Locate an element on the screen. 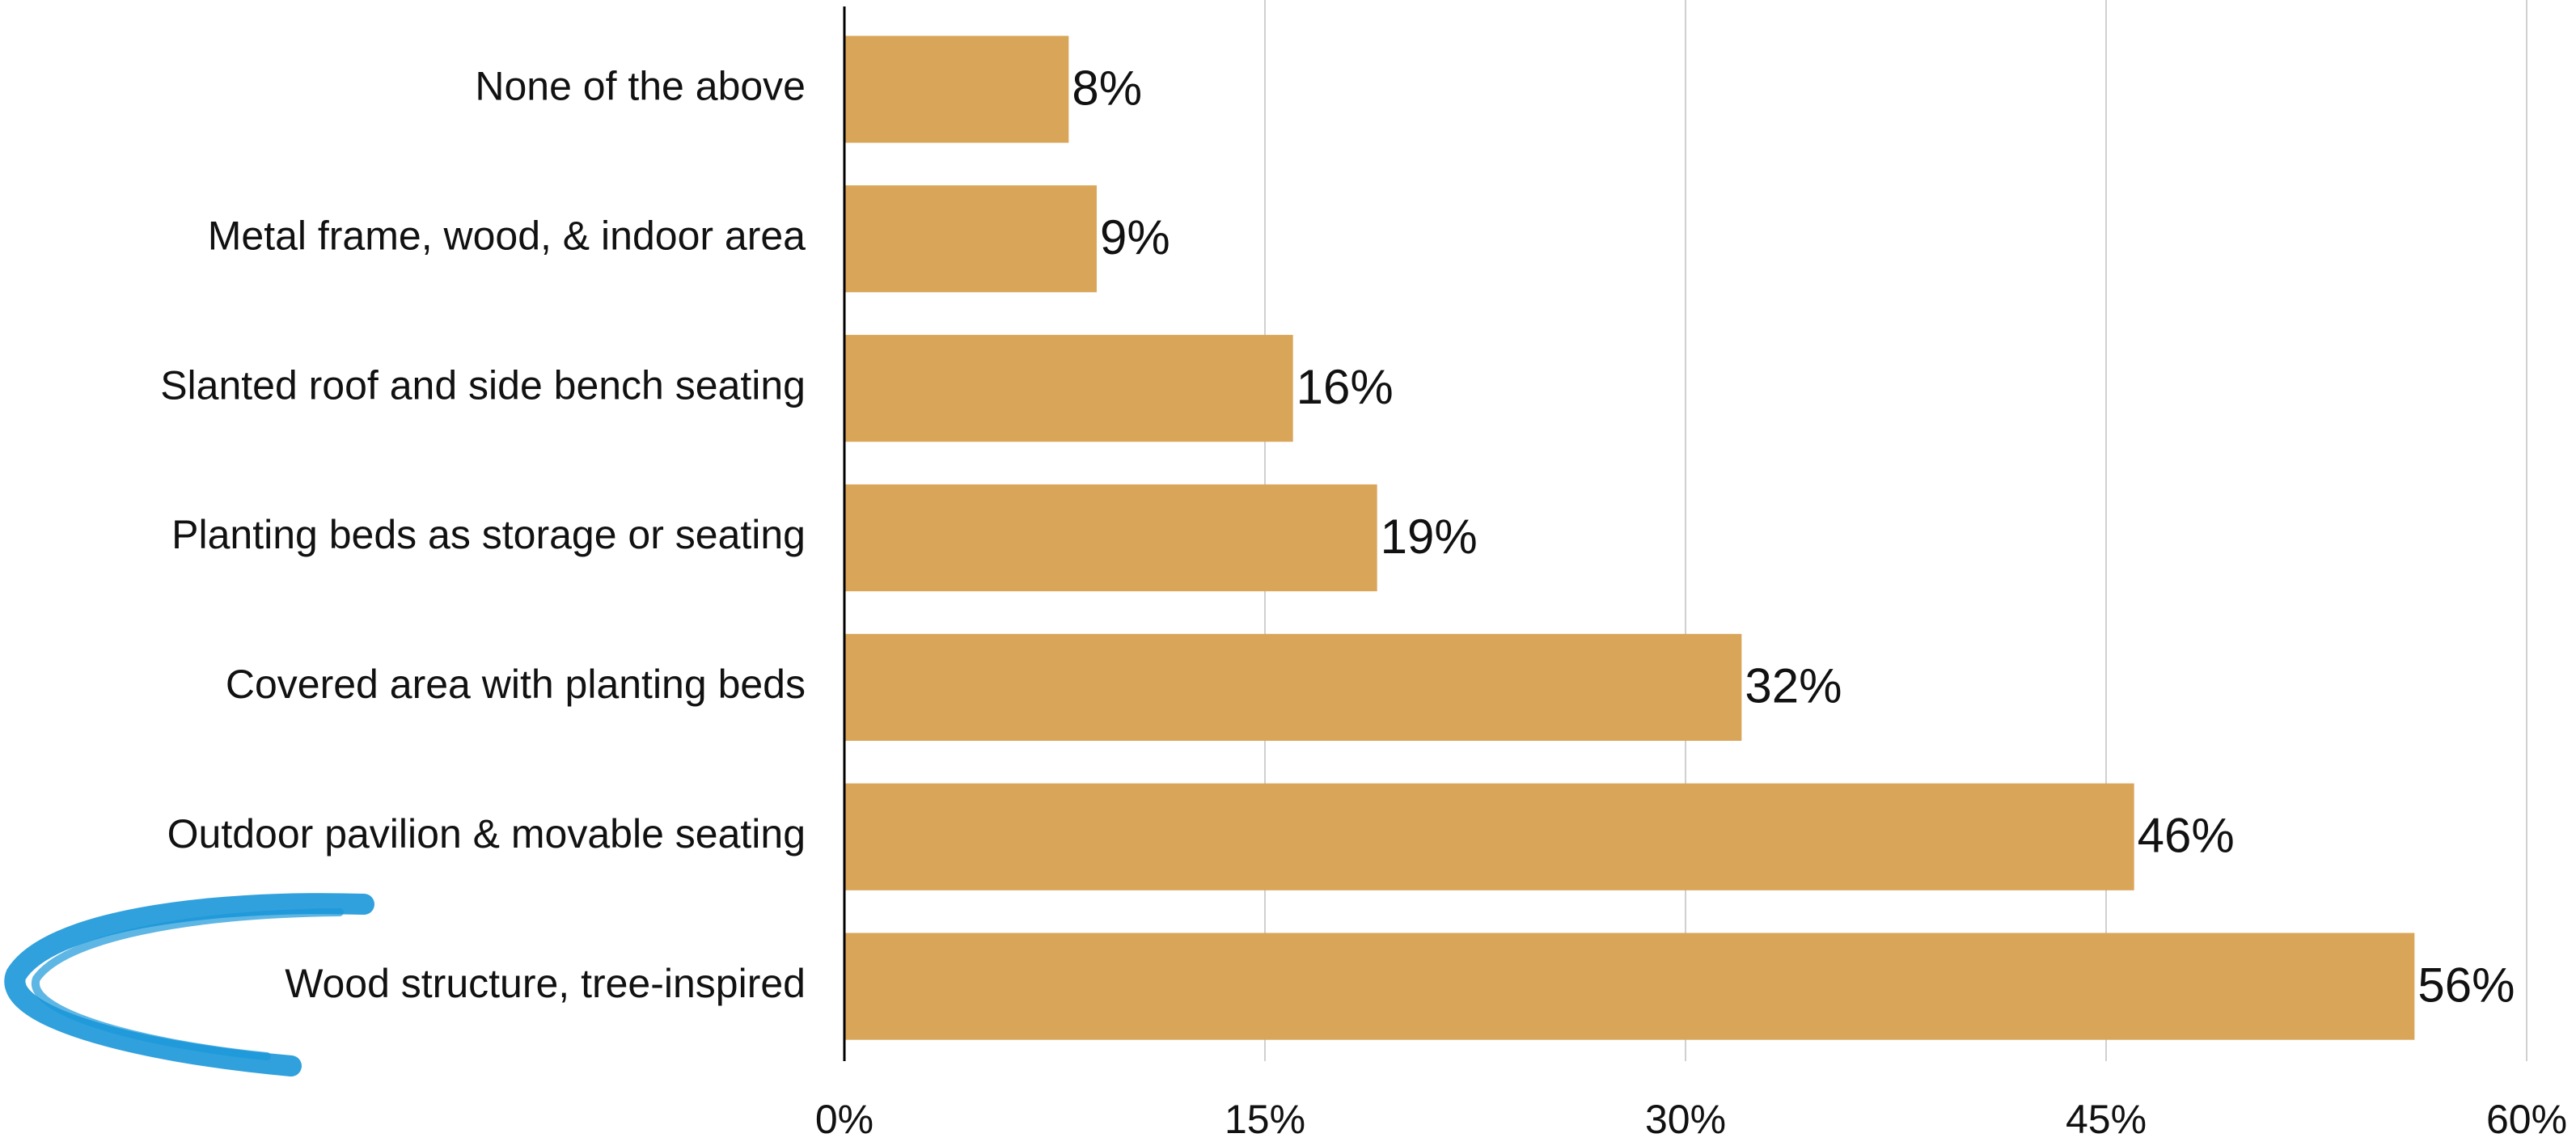  value-label: 8% is located at coordinates (1107, 88).